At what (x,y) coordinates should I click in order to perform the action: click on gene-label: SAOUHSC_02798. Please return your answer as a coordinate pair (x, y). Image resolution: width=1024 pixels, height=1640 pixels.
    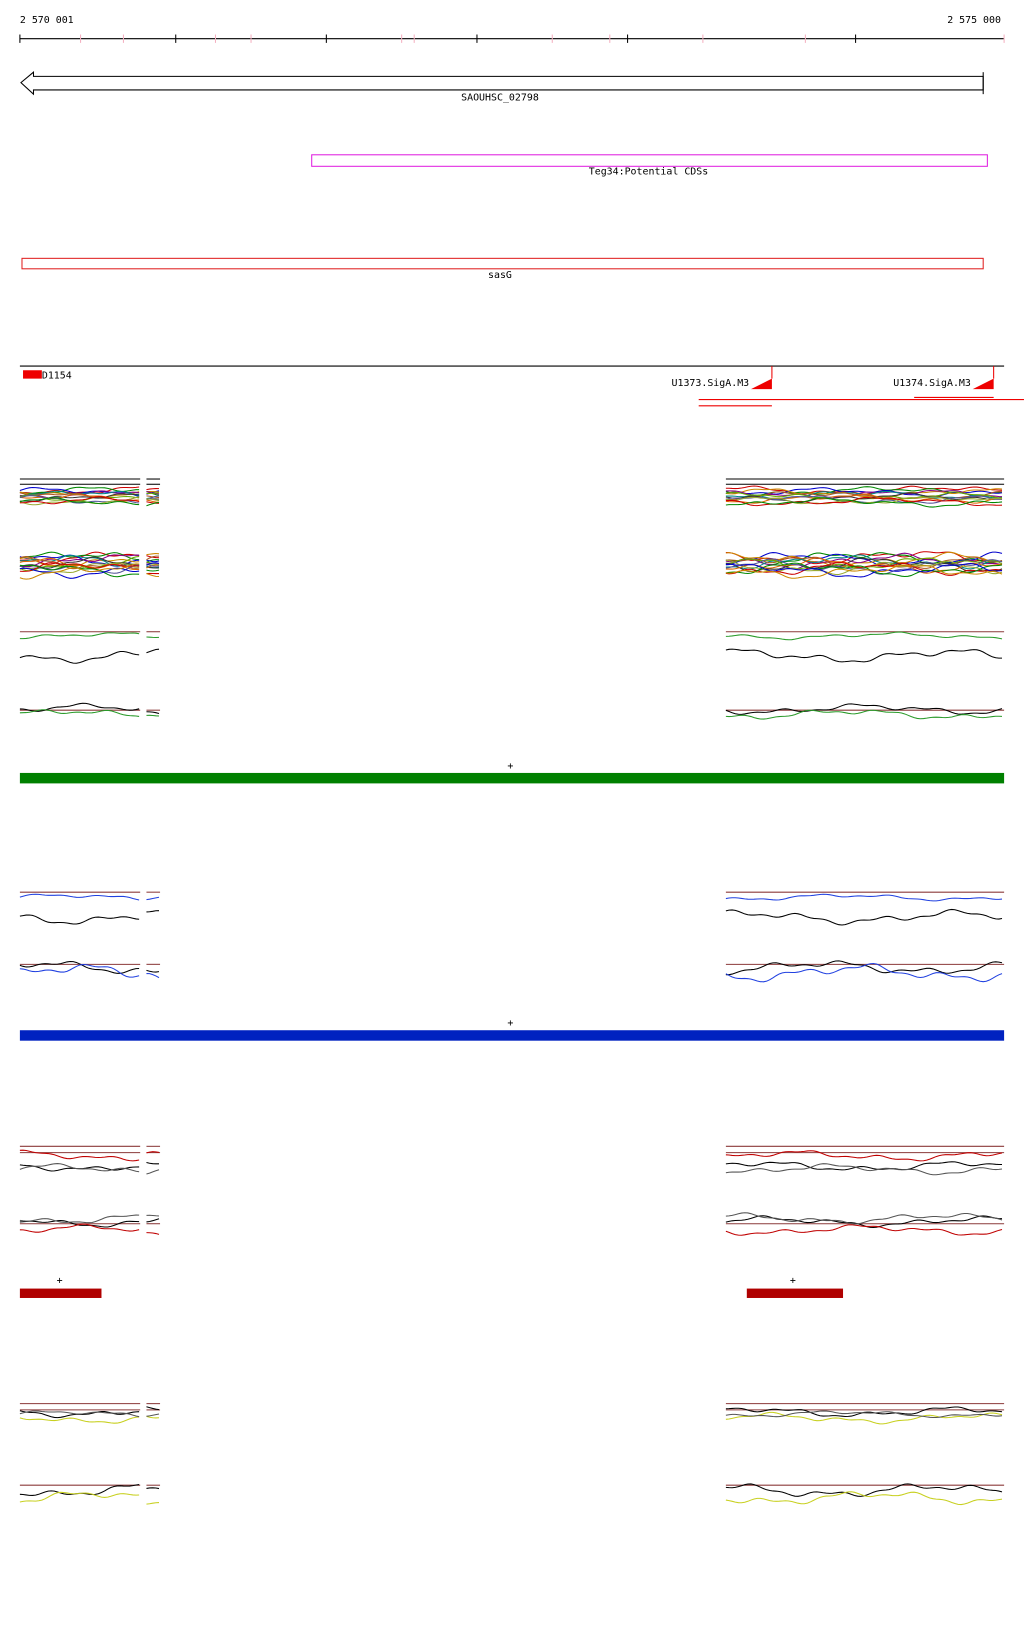
    Looking at the image, I should click on (500, 97).